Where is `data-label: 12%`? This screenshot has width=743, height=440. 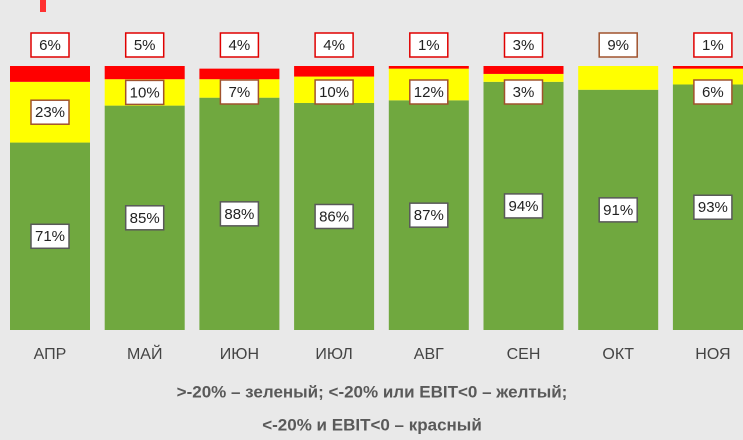 data-label: 12% is located at coordinates (429, 92).